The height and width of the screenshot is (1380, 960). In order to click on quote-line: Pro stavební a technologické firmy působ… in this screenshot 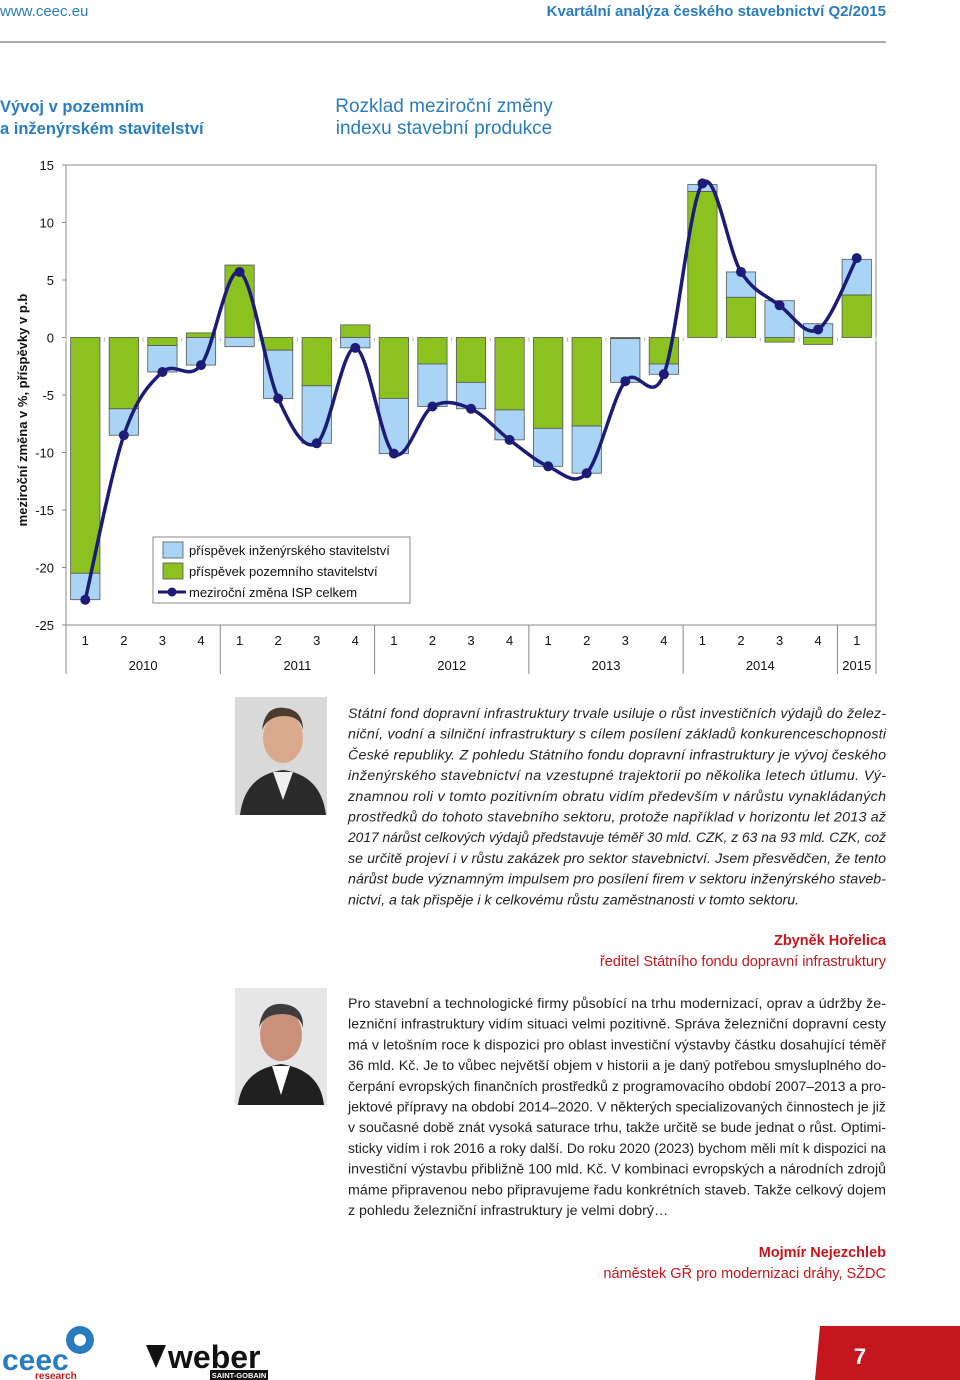, I will do `click(617, 1004)`.